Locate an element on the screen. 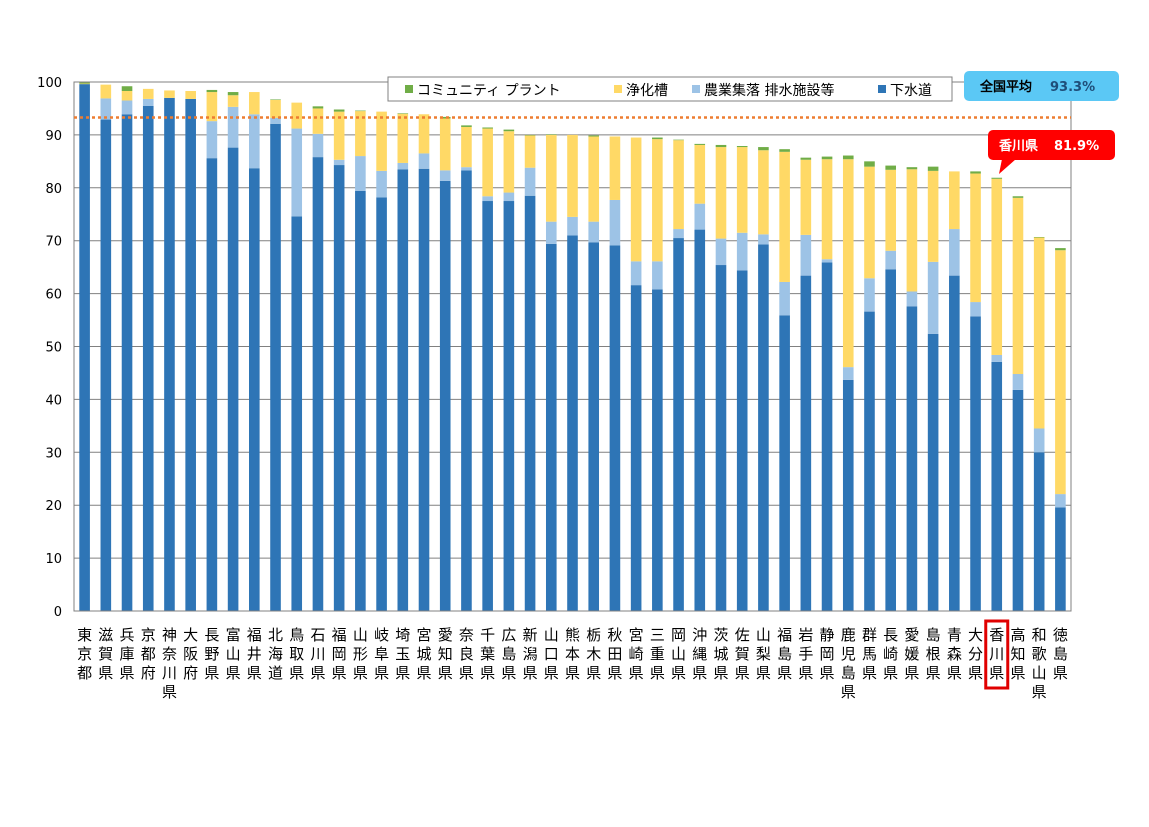 Image resolution: width=1149 pixels, height=827 pixels. x-tick-label: 大分県 is located at coordinates (975, 654).